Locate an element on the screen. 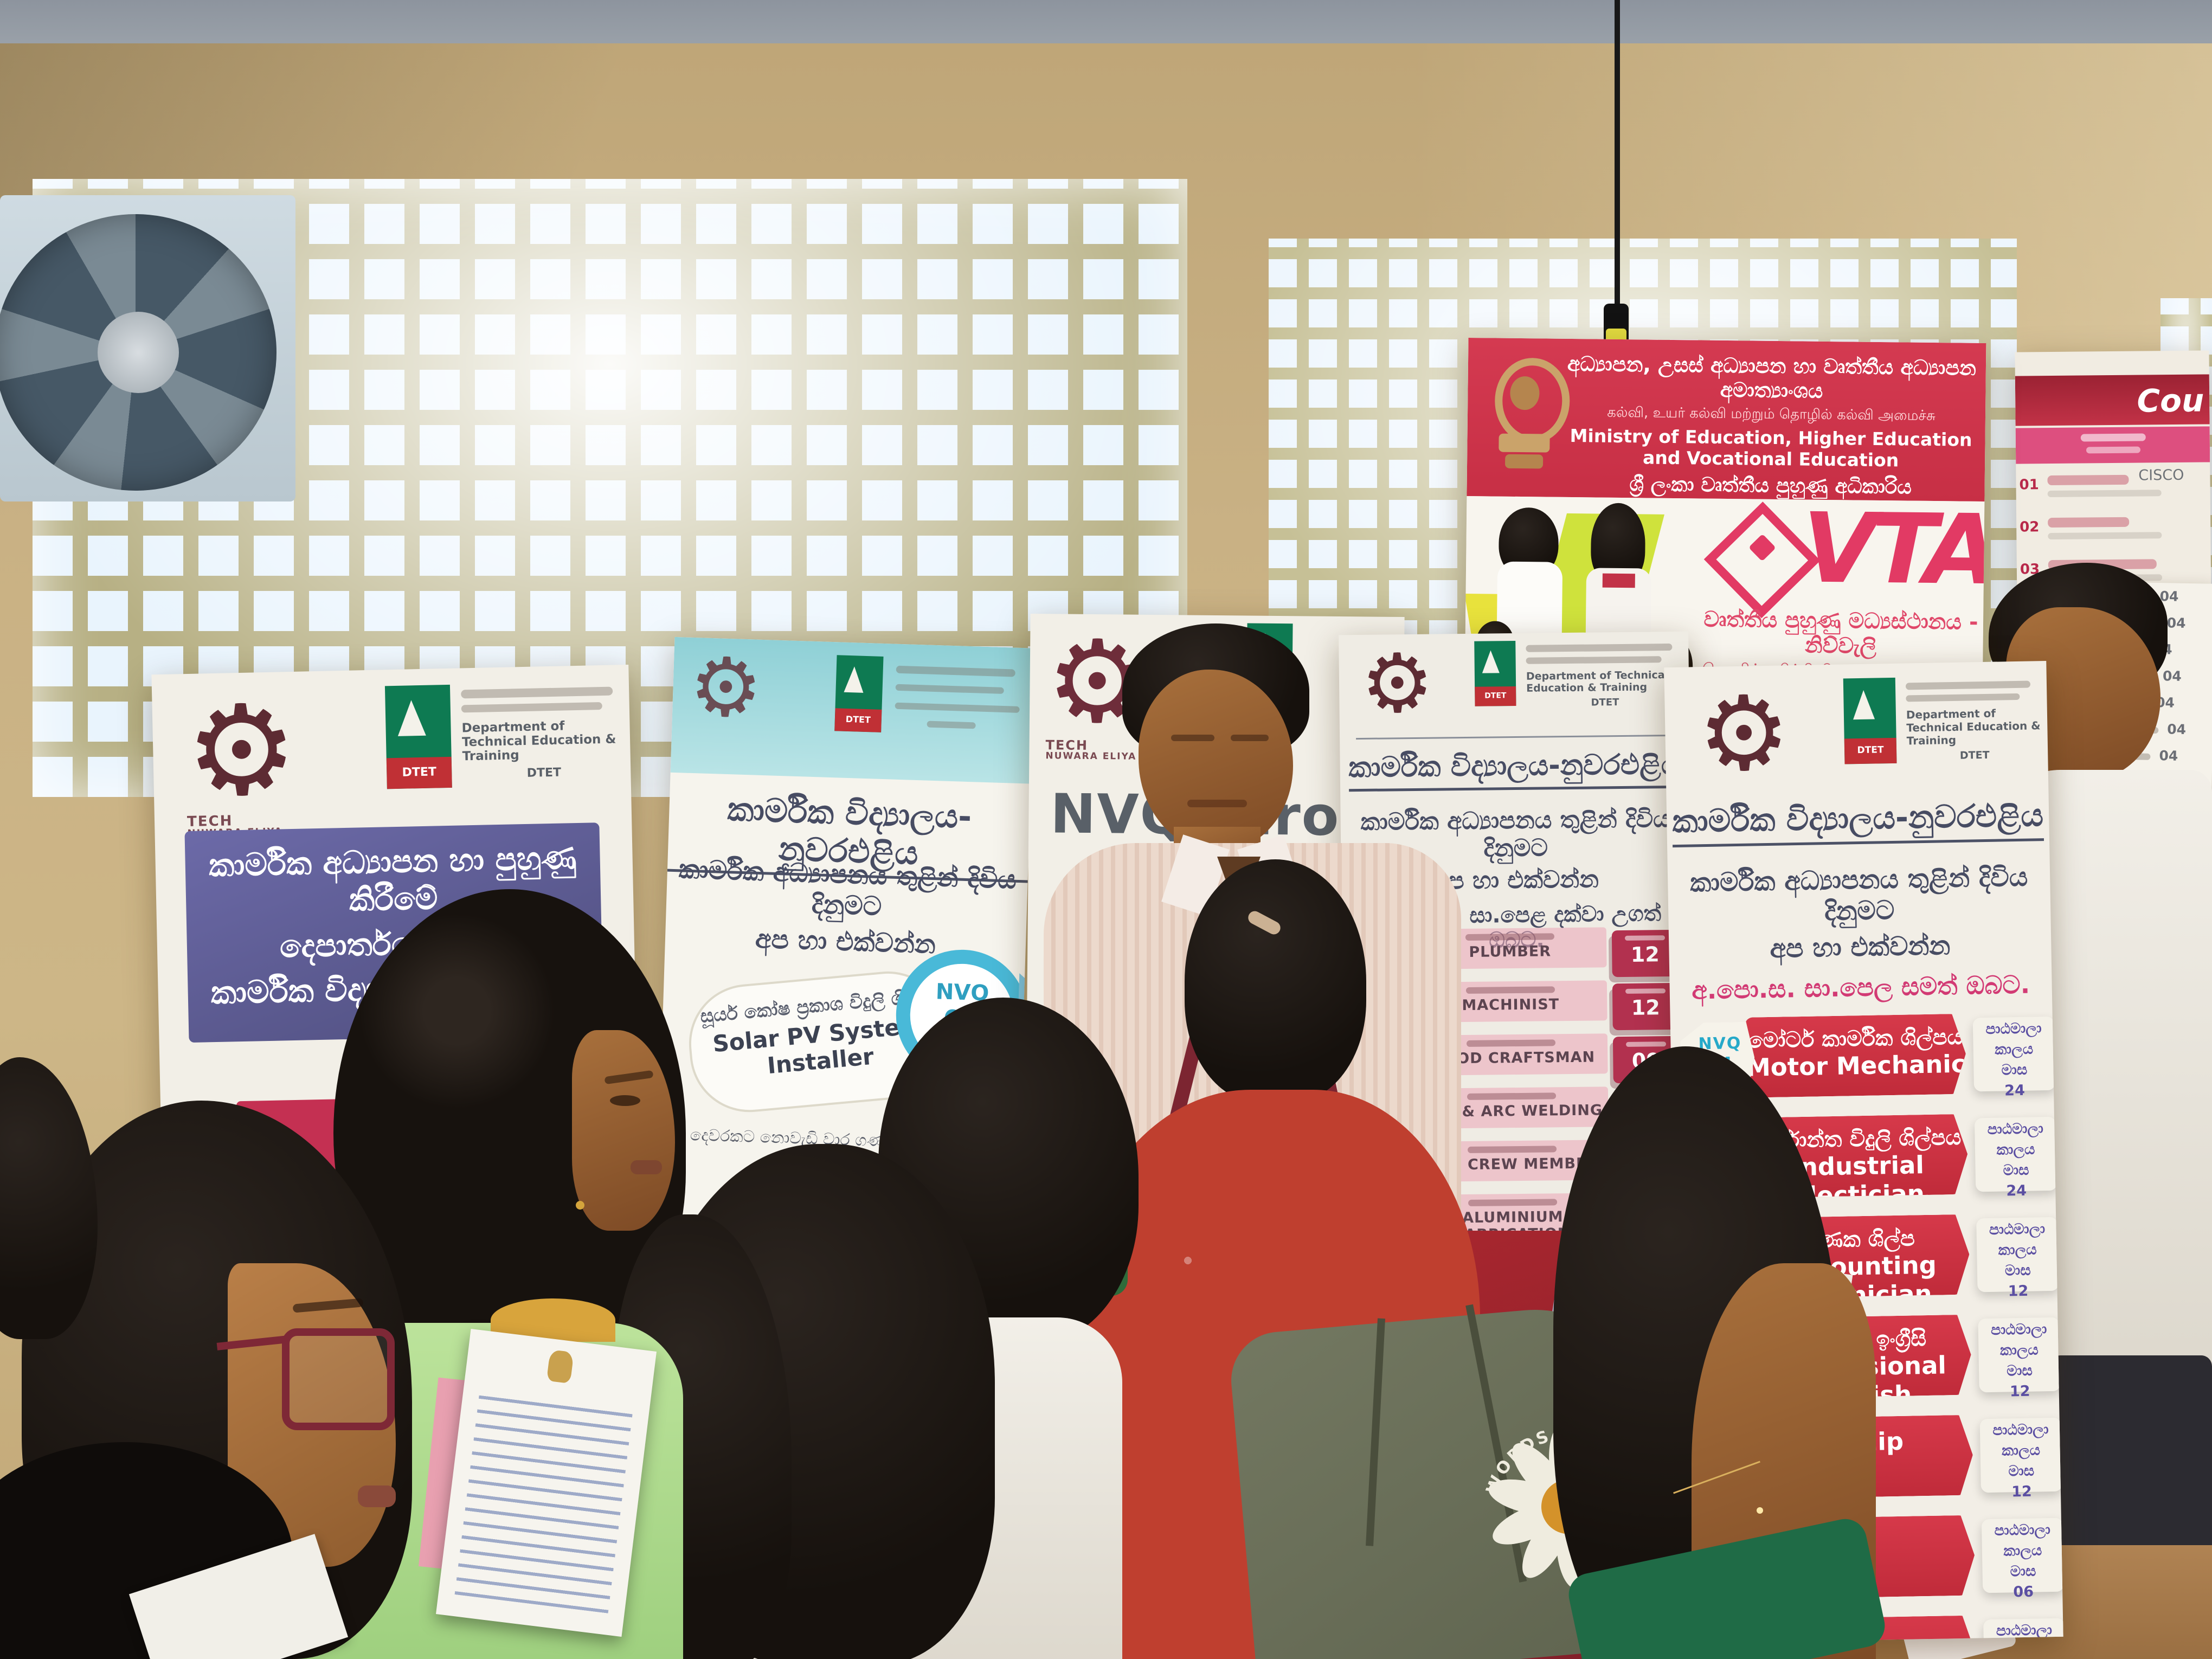 This screenshot has height=1659, width=2212. certificate is located at coordinates (546, 1482).